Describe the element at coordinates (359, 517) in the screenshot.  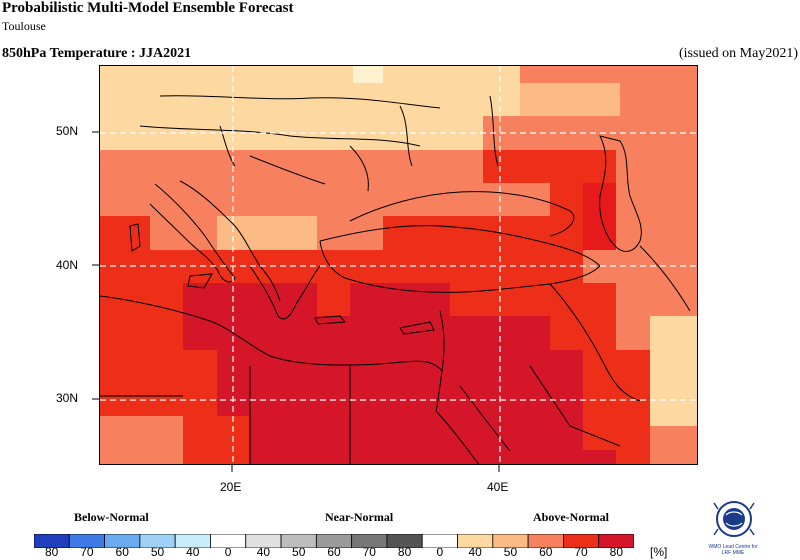
I see `legend-near-normal: Near-Normal` at that location.